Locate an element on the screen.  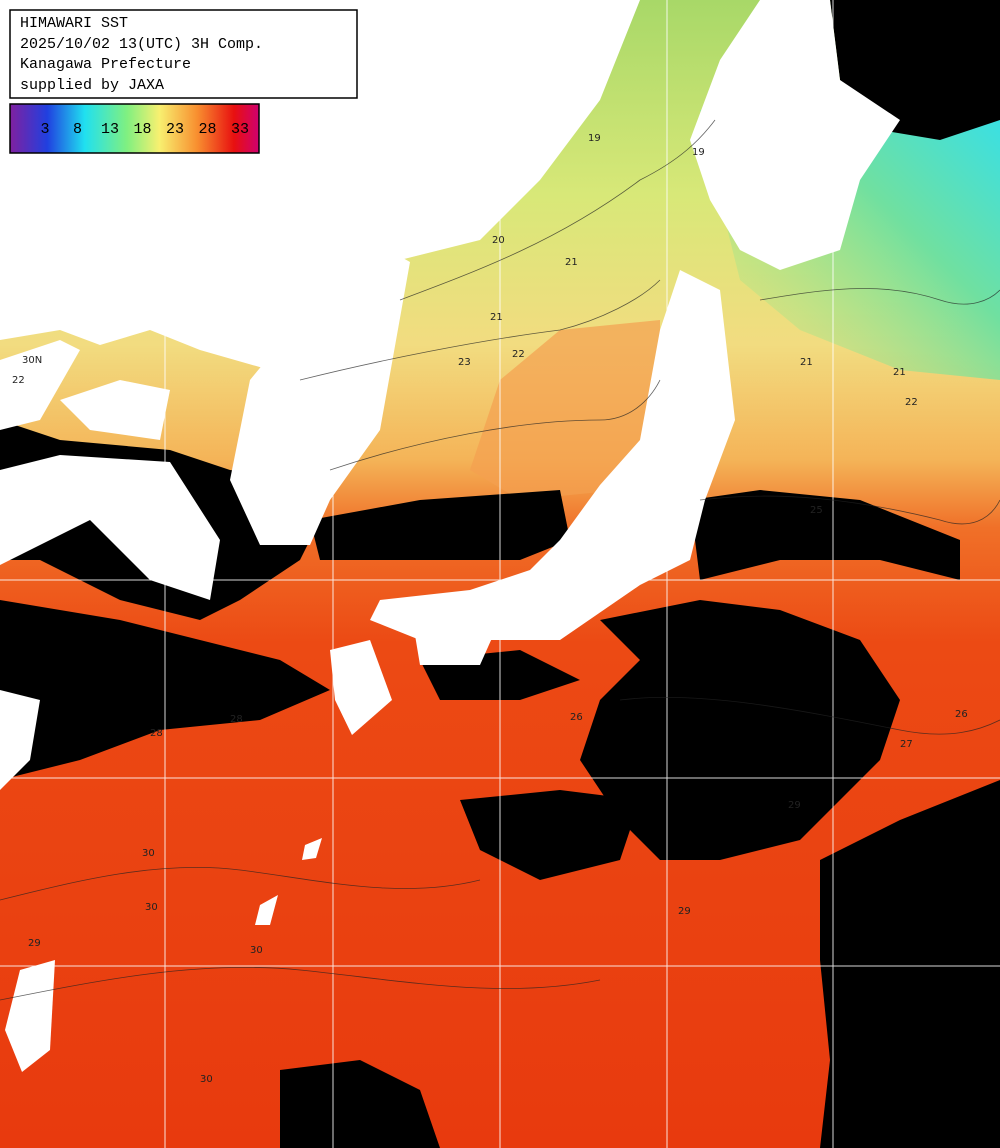
header-line: 2025/10/02 13(UTC) 3H Comp. is located at coordinates (141, 44).